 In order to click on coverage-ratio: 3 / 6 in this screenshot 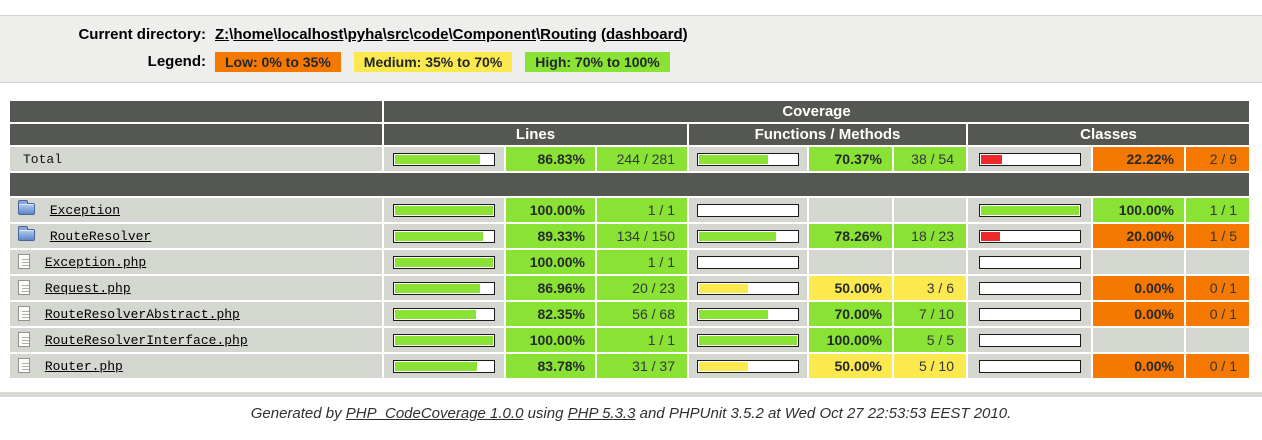, I will do `click(930, 288)`.